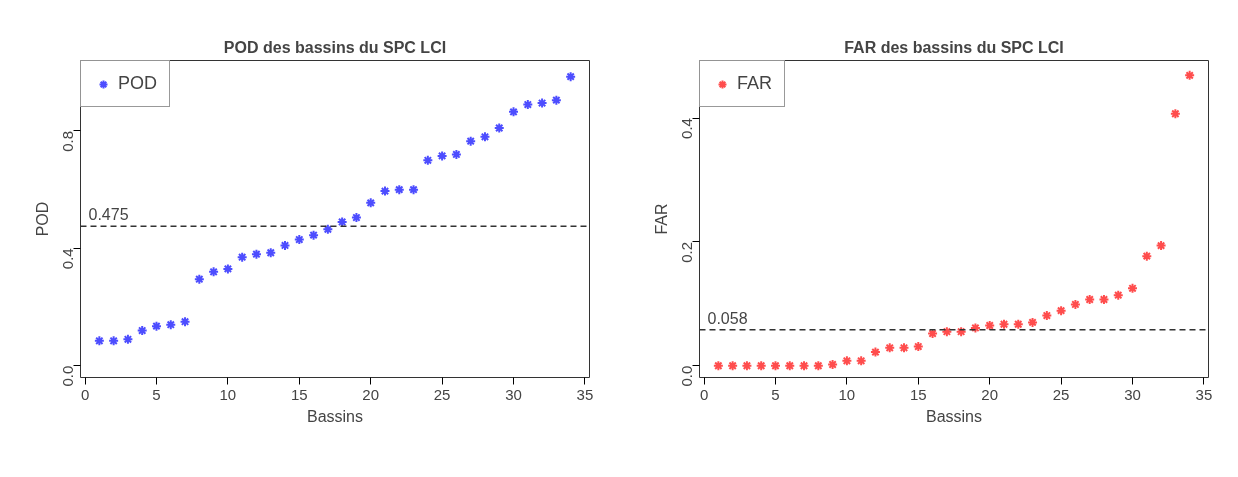 This screenshot has height=477, width=1238. What do you see at coordinates (661, 219) in the screenshot?
I see `y-axis-title: FAR` at bounding box center [661, 219].